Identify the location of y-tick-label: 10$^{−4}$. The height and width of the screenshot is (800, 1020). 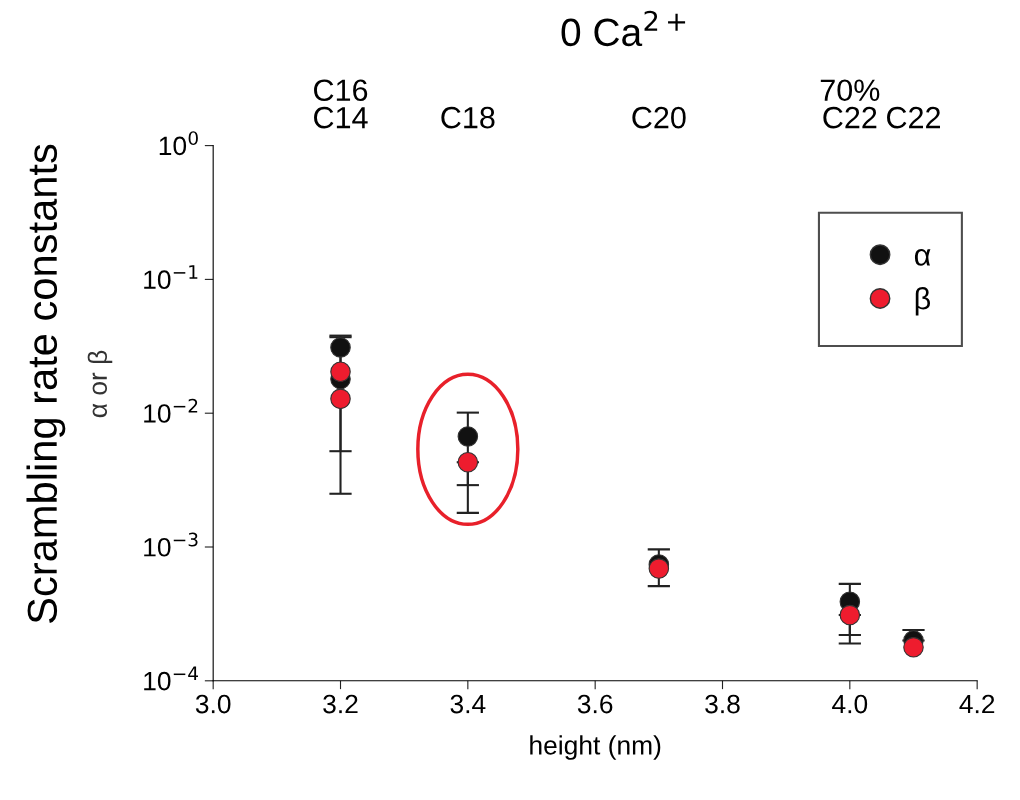
(171, 678).